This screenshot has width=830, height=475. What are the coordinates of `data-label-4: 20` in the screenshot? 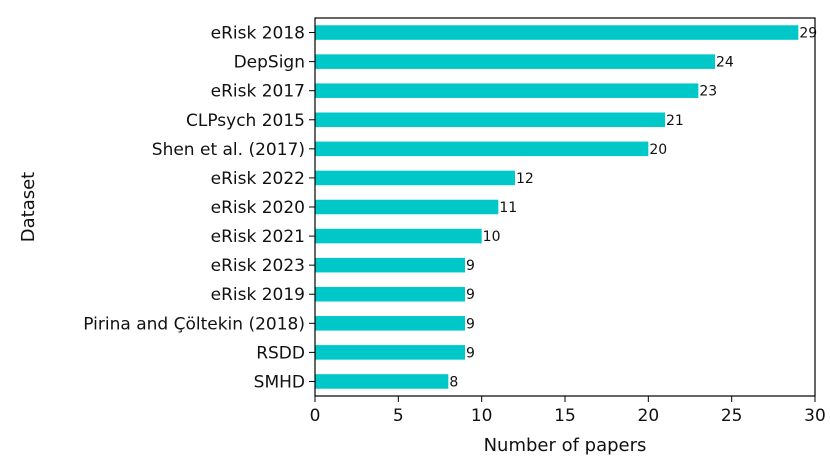 It's located at (658, 150).